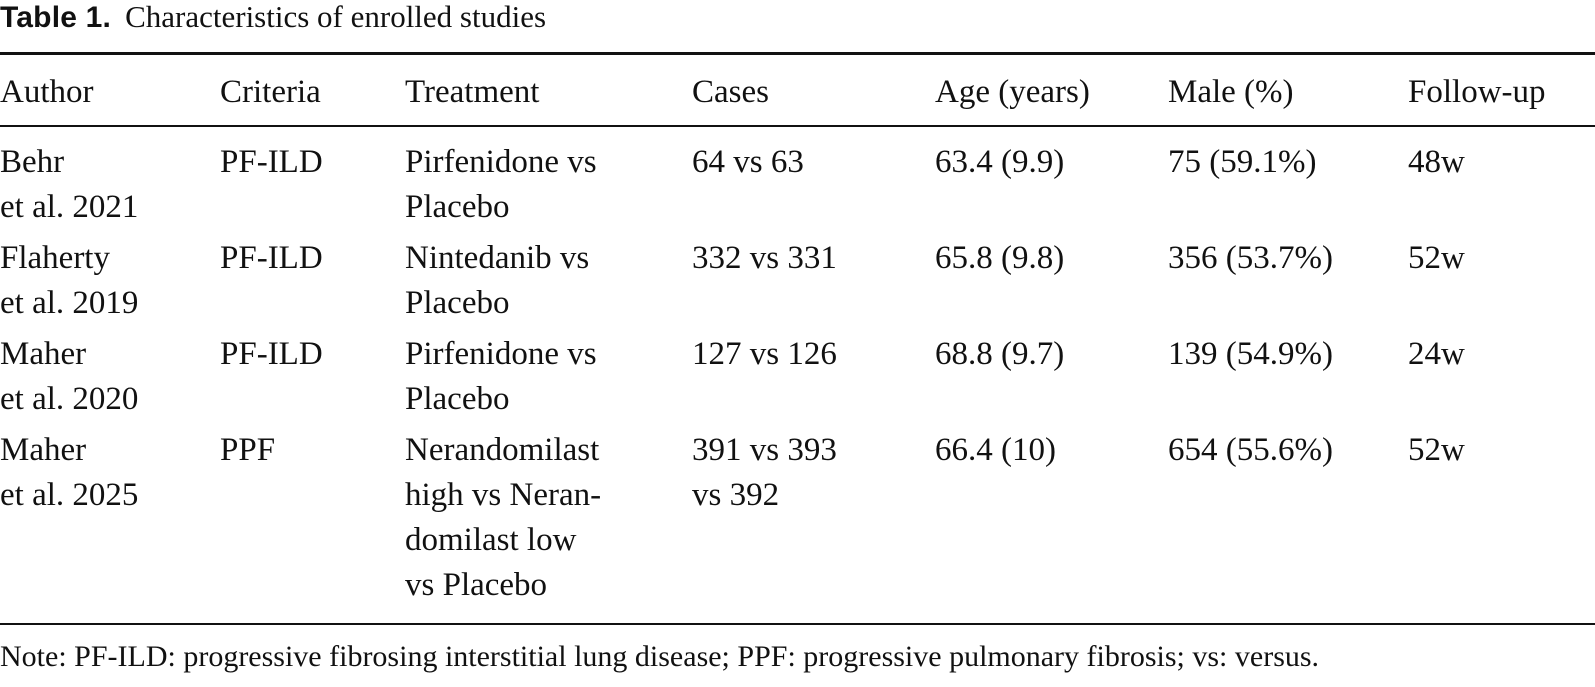 Image resolution: width=1595 pixels, height=687 pixels. Describe the element at coordinates (736, 495) in the screenshot. I see `cell-line: vs 392` at that location.